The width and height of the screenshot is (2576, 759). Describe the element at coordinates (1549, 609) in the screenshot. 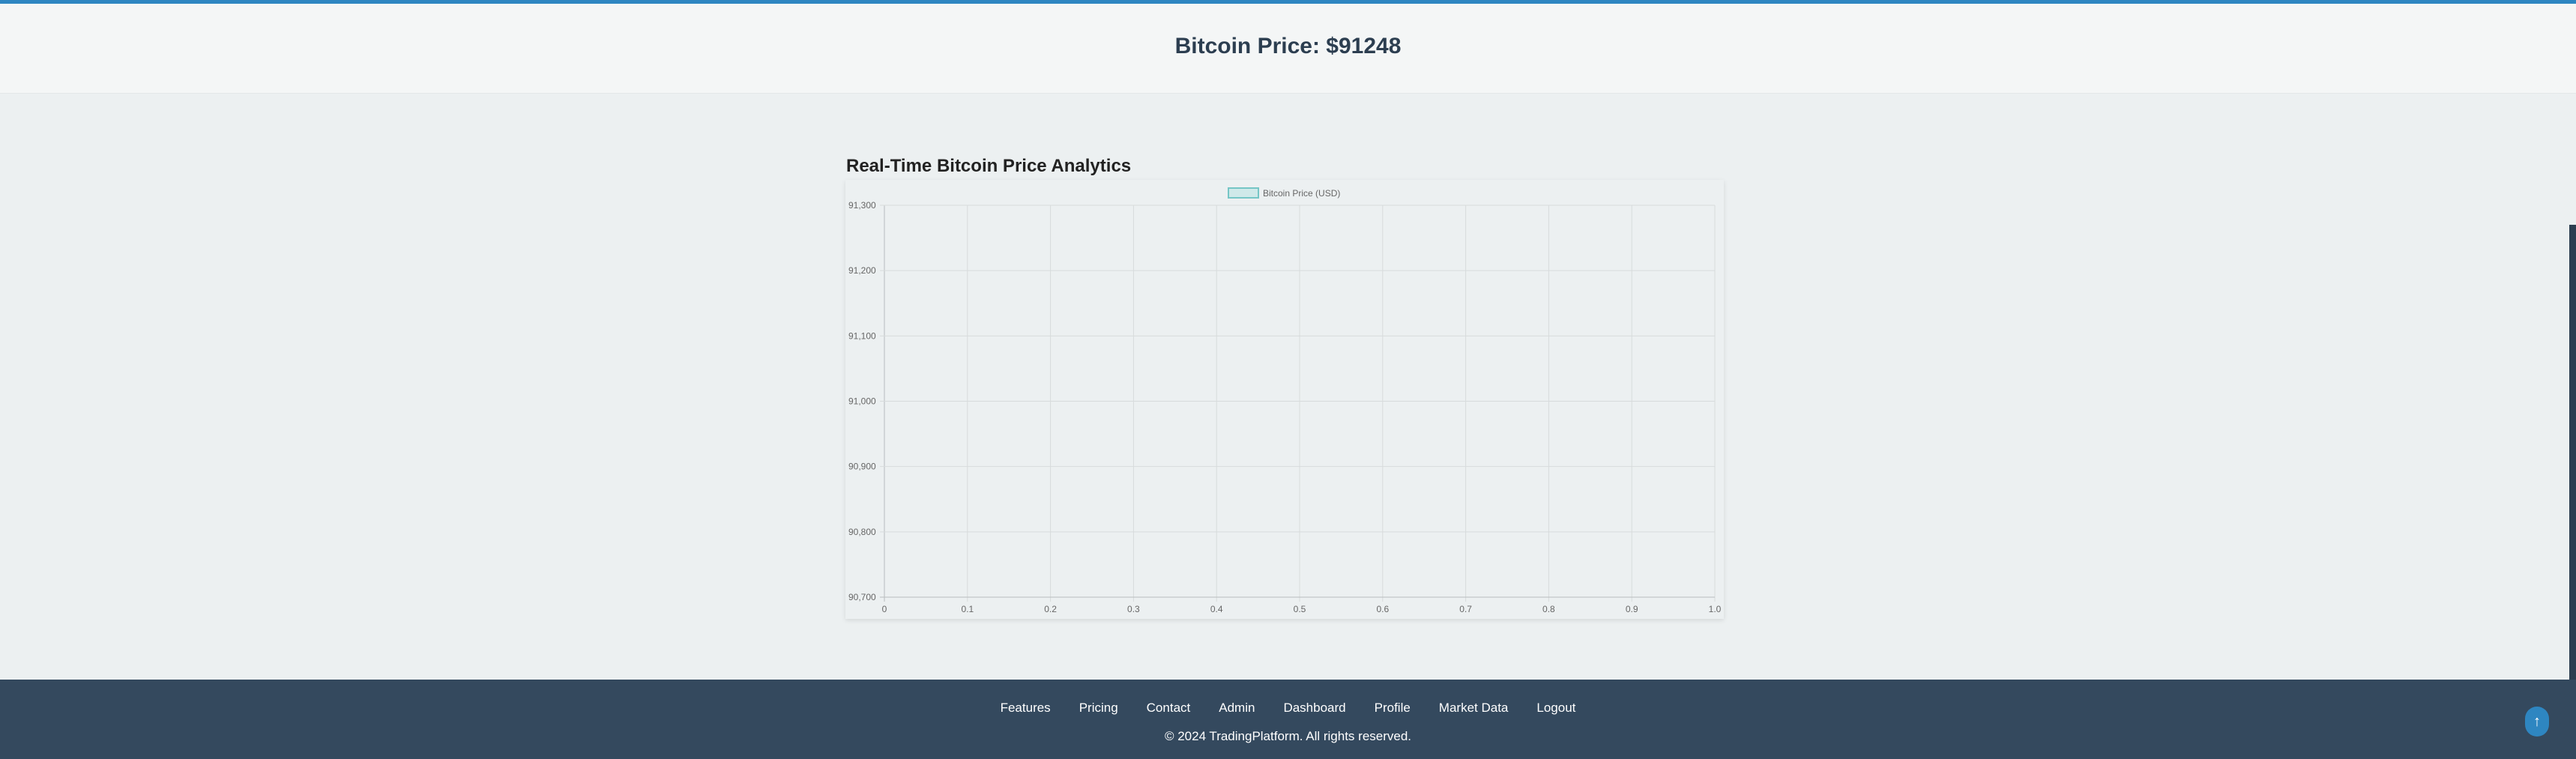

I see `x-tick-label: 0.8` at that location.